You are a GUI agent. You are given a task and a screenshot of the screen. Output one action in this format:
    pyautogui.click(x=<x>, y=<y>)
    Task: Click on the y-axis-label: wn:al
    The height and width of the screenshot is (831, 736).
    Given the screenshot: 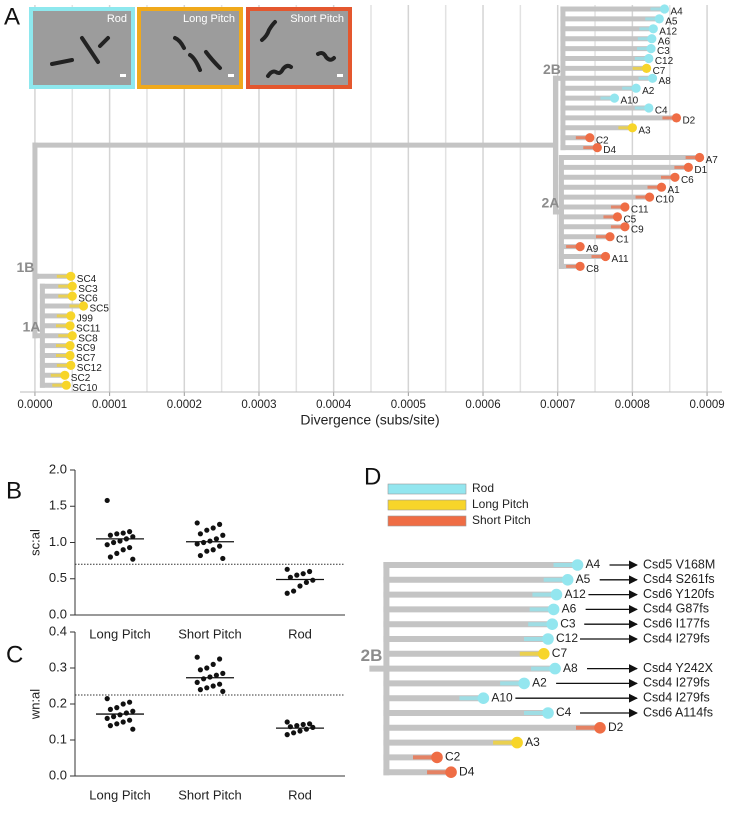 What is the action you would take?
    pyautogui.click(x=34, y=704)
    